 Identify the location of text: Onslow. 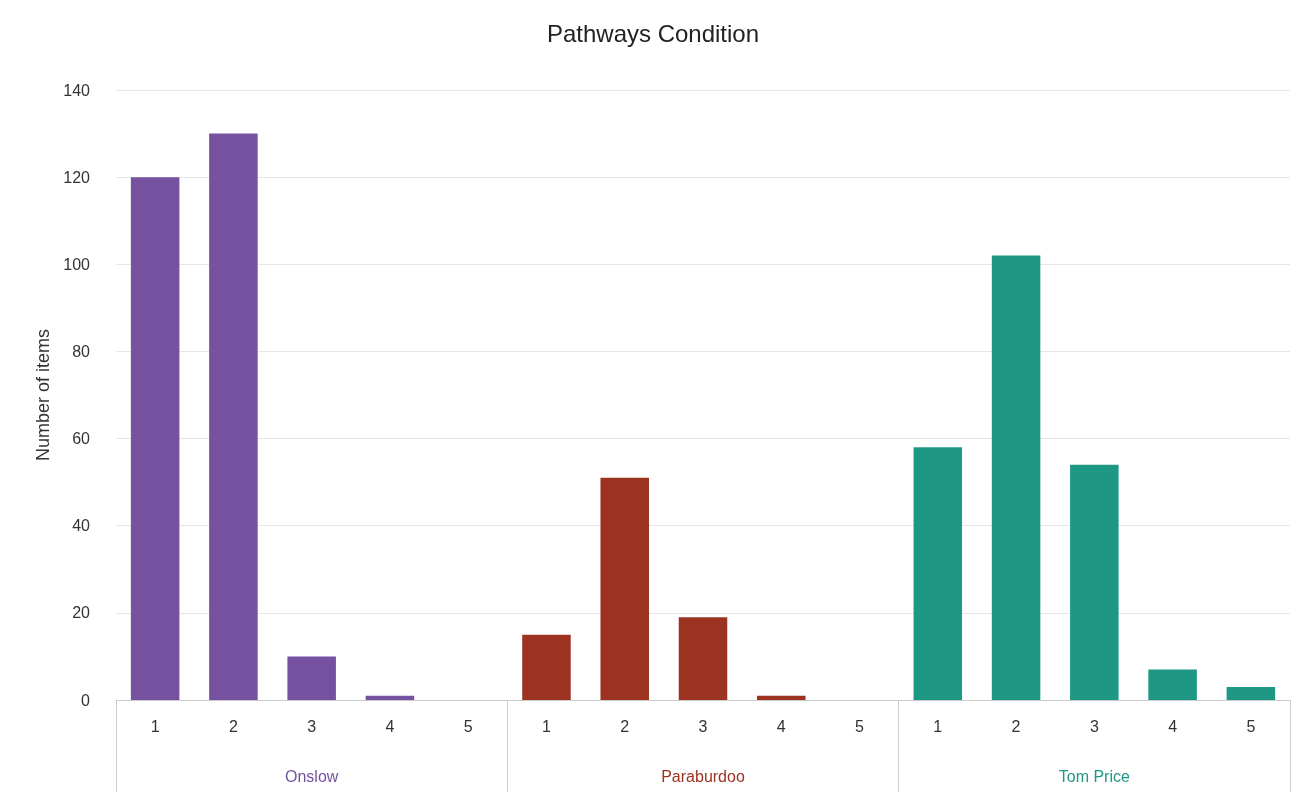
(311, 776).